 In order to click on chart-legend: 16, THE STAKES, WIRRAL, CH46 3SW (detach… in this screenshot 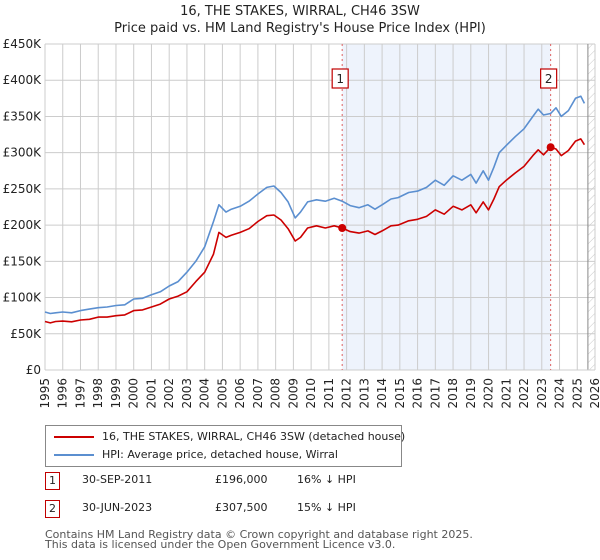, I will do `click(225, 446)`.